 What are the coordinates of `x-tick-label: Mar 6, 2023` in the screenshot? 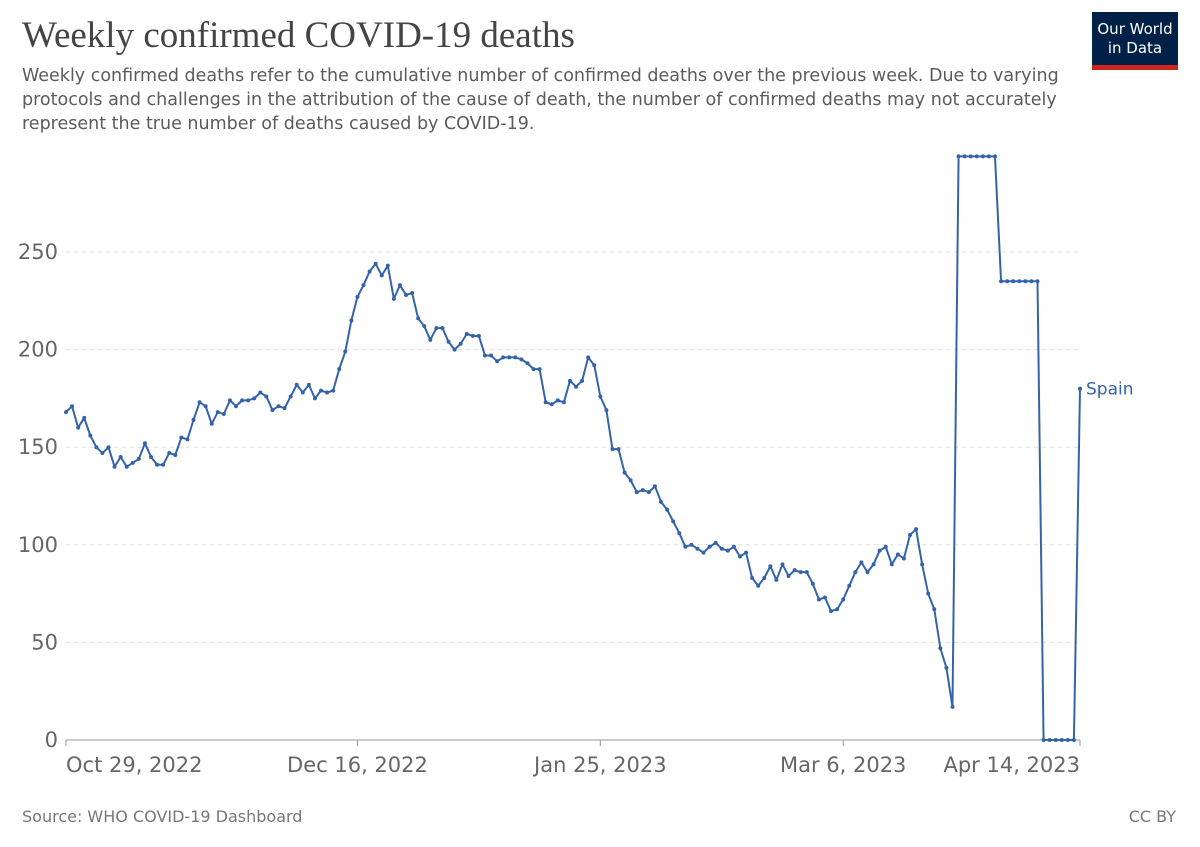 It's located at (843, 765).